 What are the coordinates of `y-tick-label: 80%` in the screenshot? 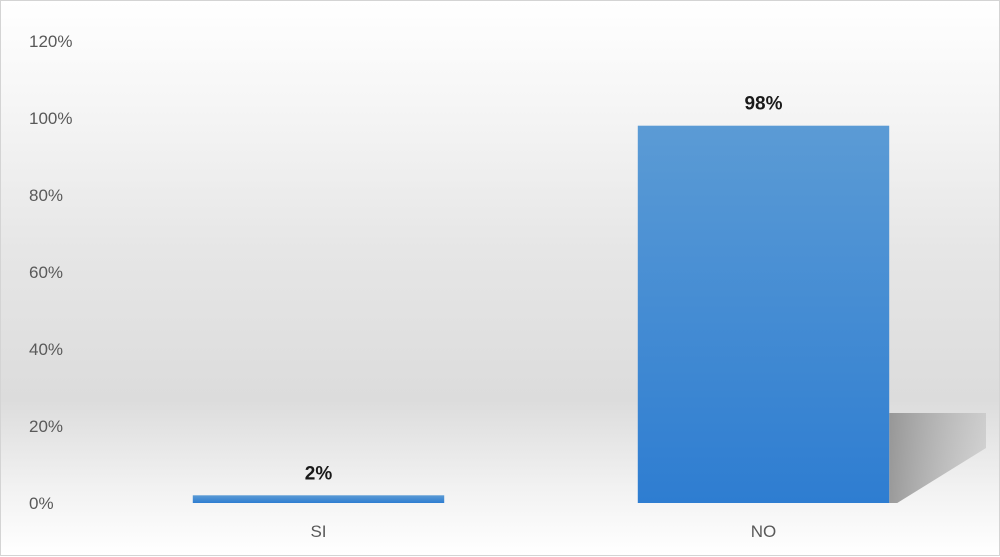 It's located at (46, 195).